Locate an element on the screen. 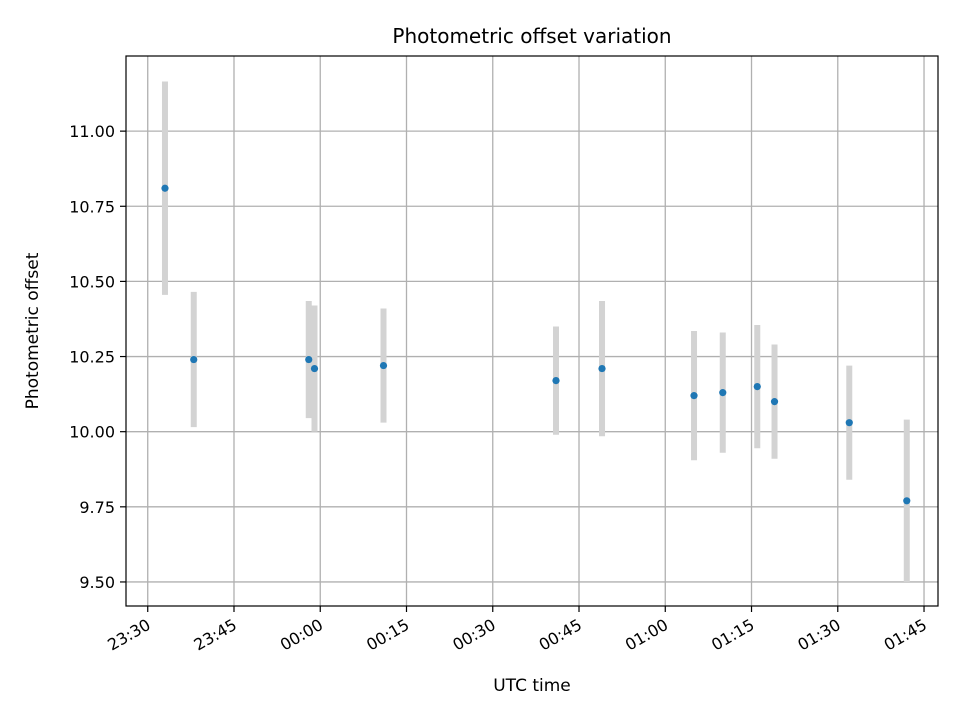 The image size is (960, 720). y-tick-label: 10.25 is located at coordinates (92, 357).